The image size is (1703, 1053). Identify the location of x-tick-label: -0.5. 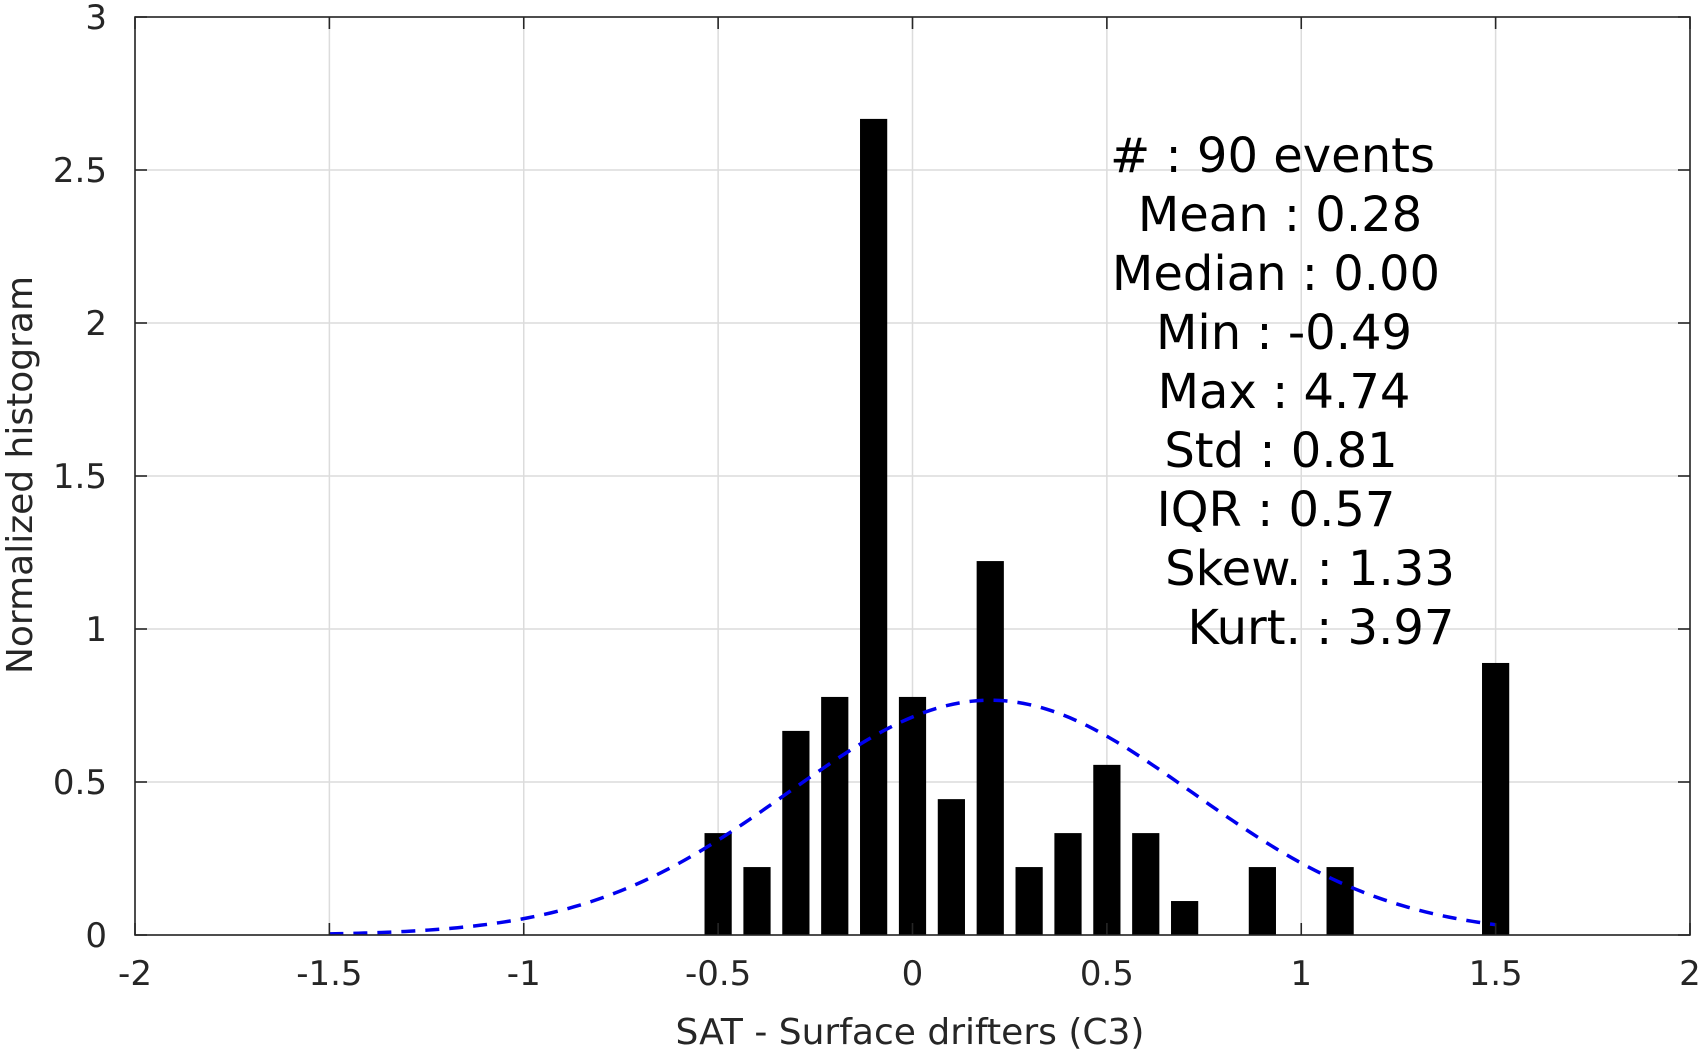
(718, 974).